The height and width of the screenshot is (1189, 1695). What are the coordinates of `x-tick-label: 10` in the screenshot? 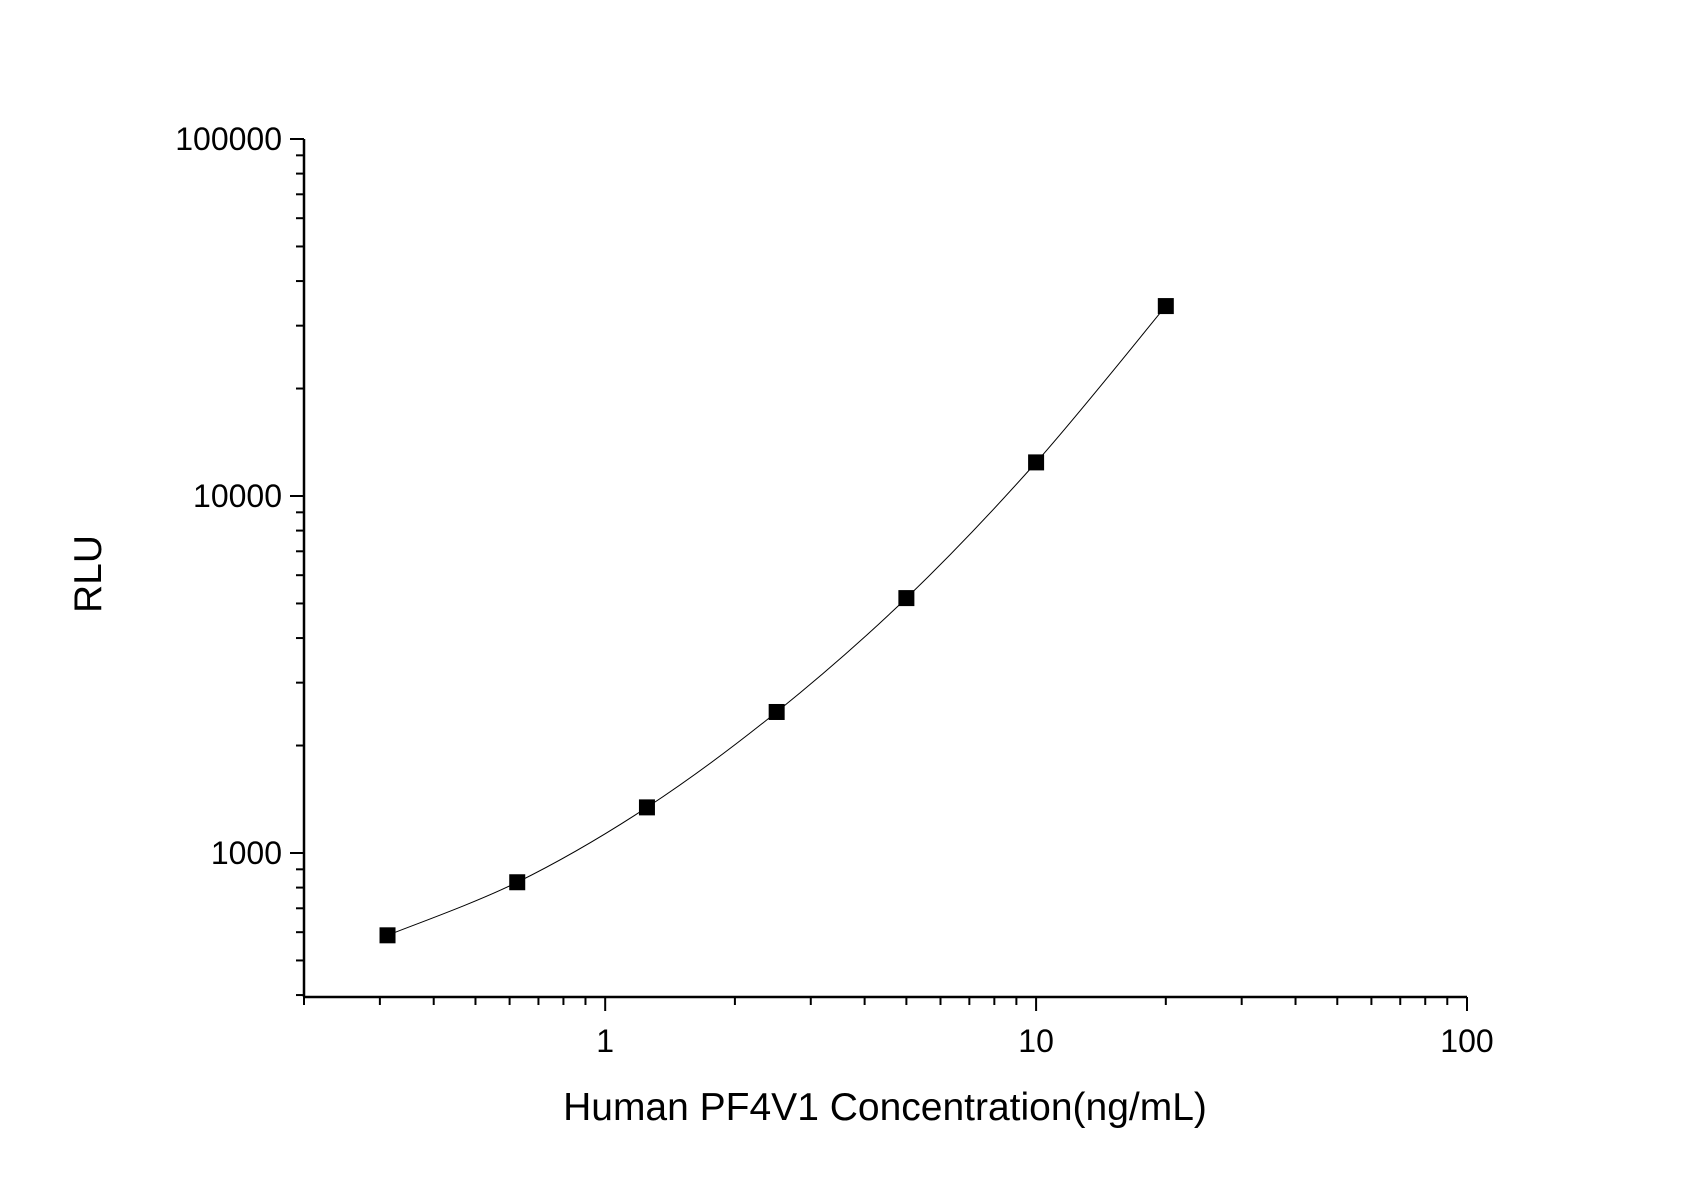 It's located at (1036, 1041).